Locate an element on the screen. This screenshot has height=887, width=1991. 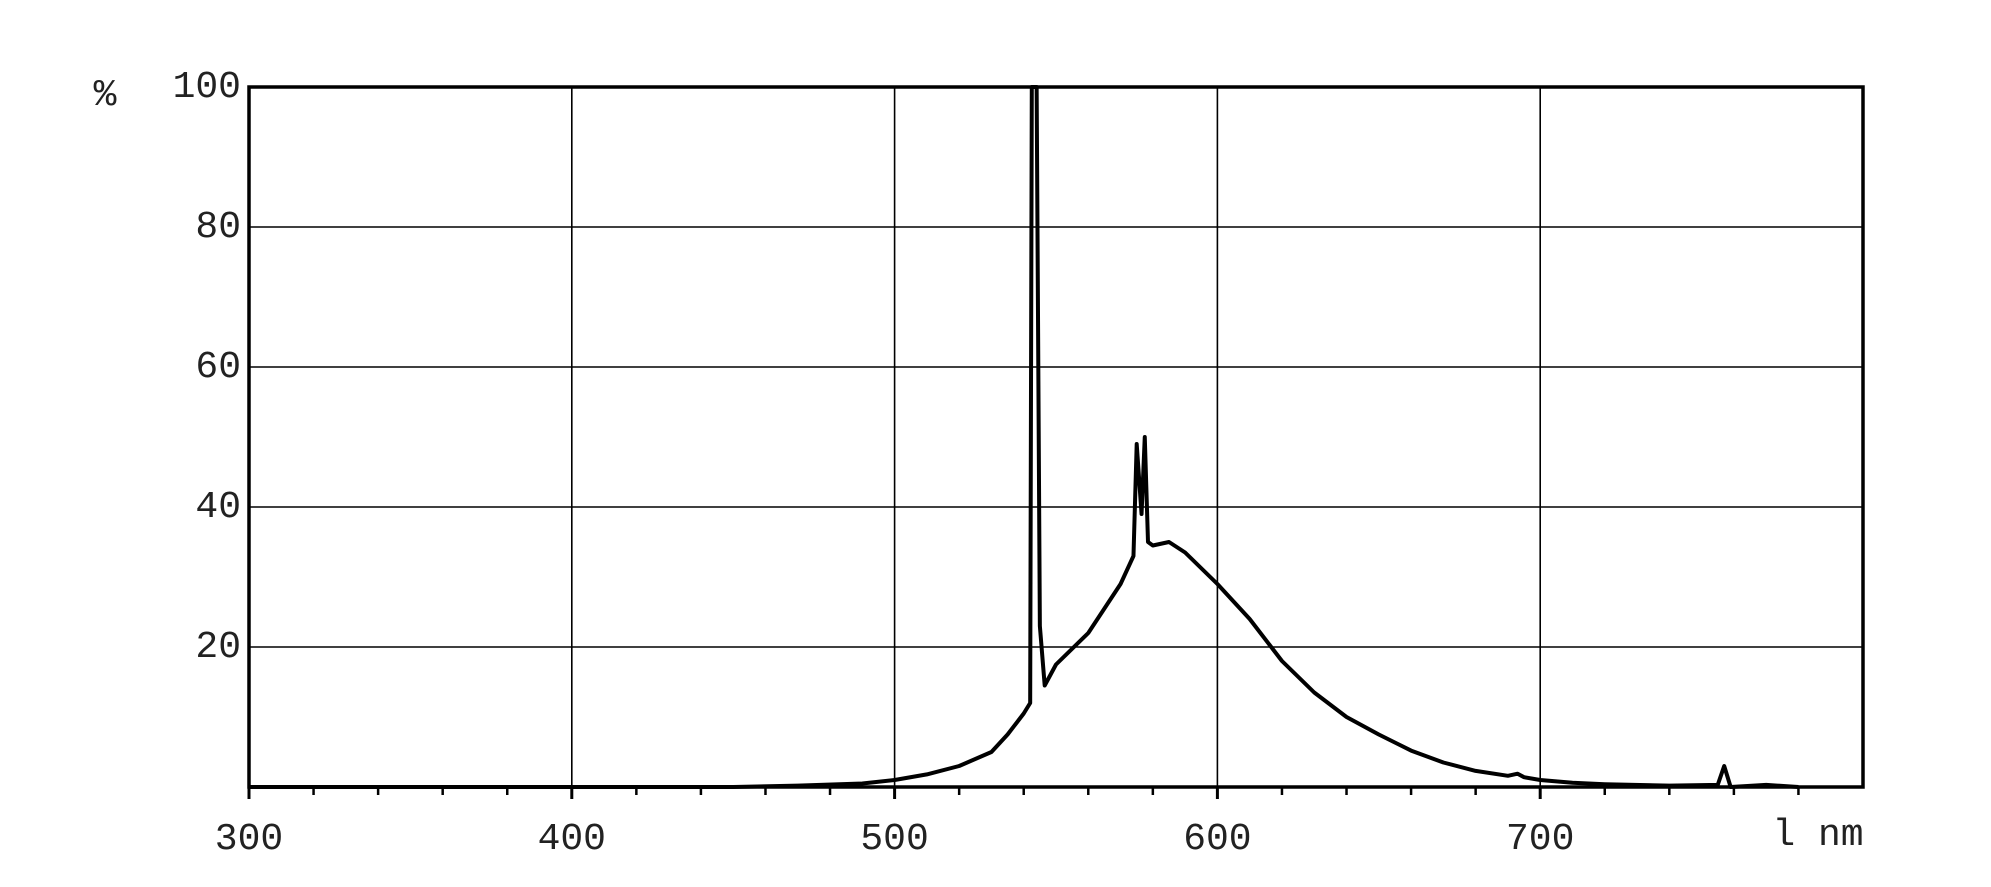
y-tick-label: 20 is located at coordinates (218, 647).